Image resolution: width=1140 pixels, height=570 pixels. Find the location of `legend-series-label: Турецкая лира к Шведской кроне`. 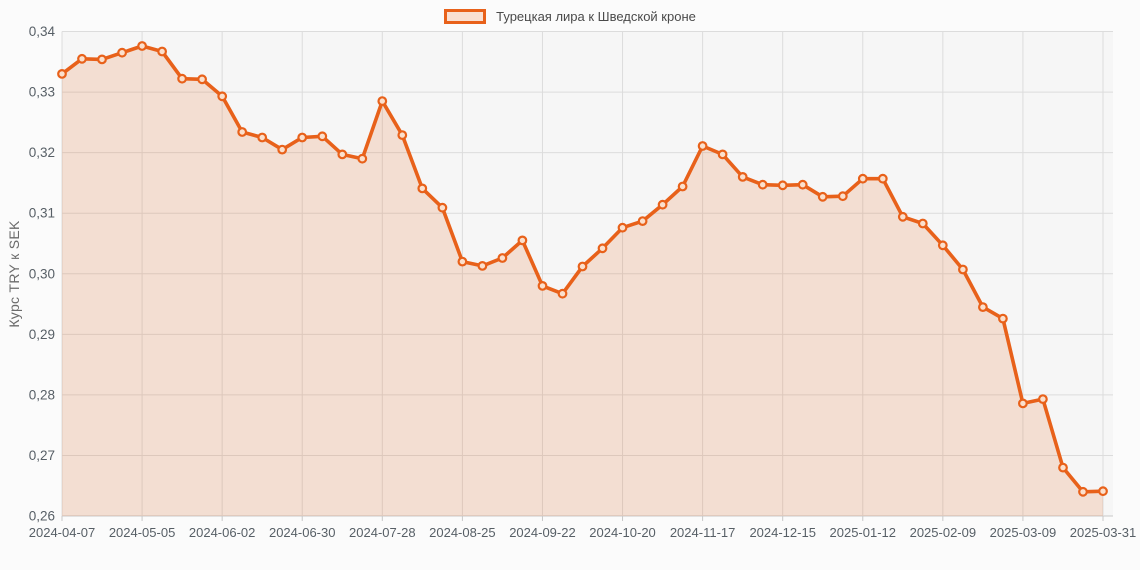

legend-series-label: Турецкая лира к Шведской кроне is located at coordinates (596, 16).